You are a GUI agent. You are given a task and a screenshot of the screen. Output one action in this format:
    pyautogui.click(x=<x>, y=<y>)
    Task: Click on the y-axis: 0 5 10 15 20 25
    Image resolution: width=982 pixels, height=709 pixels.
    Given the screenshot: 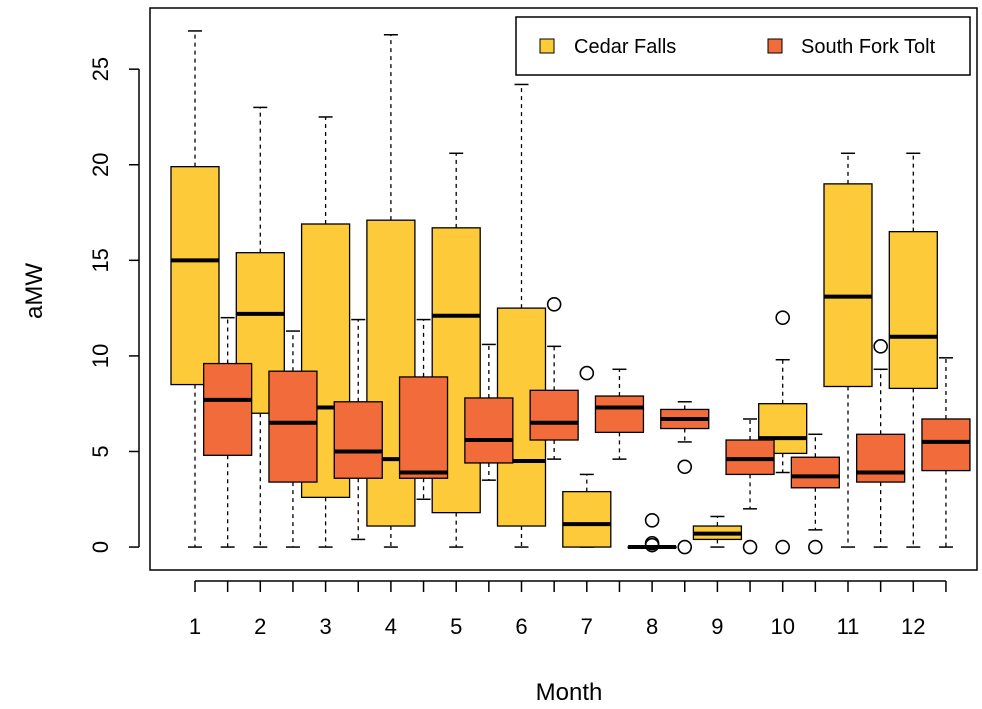 What is the action you would take?
    pyautogui.click(x=114, y=305)
    